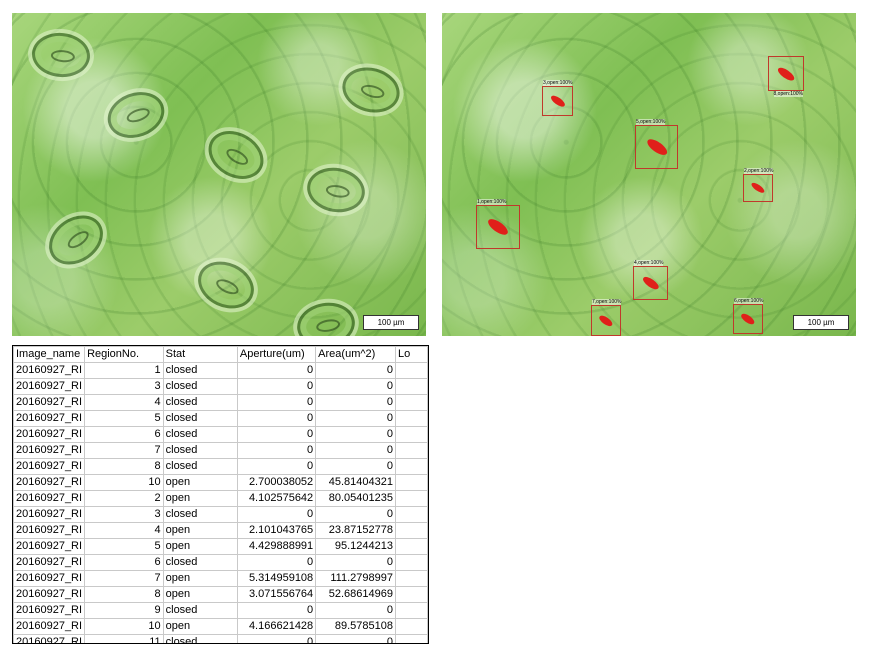  I want to click on cell-region-no: 4, so click(124, 402).